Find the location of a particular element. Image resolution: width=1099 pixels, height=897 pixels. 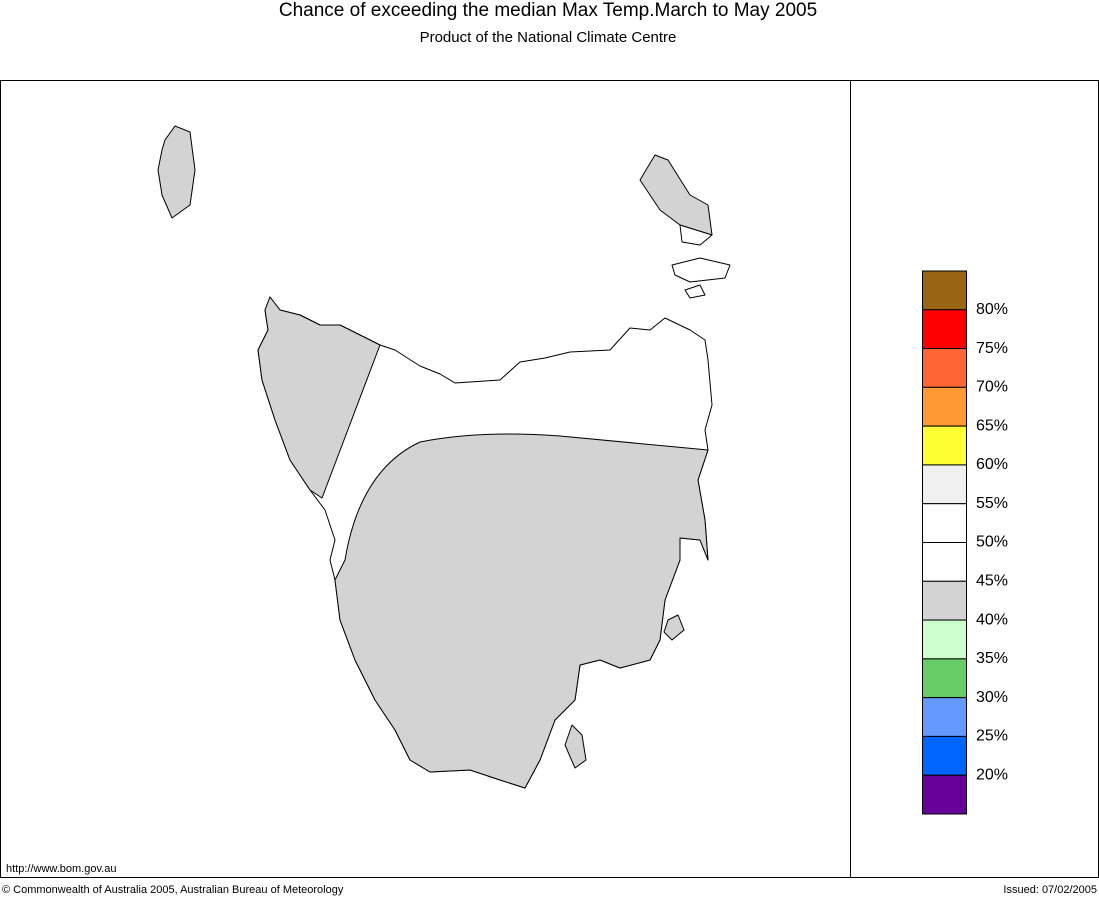

url: http://www.bom.gov.au is located at coordinates (61, 869).